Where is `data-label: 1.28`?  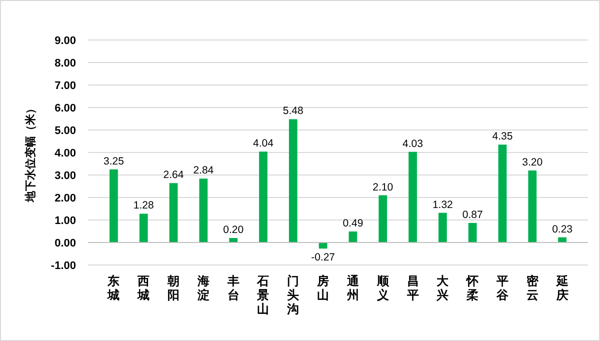 data-label: 1.28 is located at coordinates (143, 206).